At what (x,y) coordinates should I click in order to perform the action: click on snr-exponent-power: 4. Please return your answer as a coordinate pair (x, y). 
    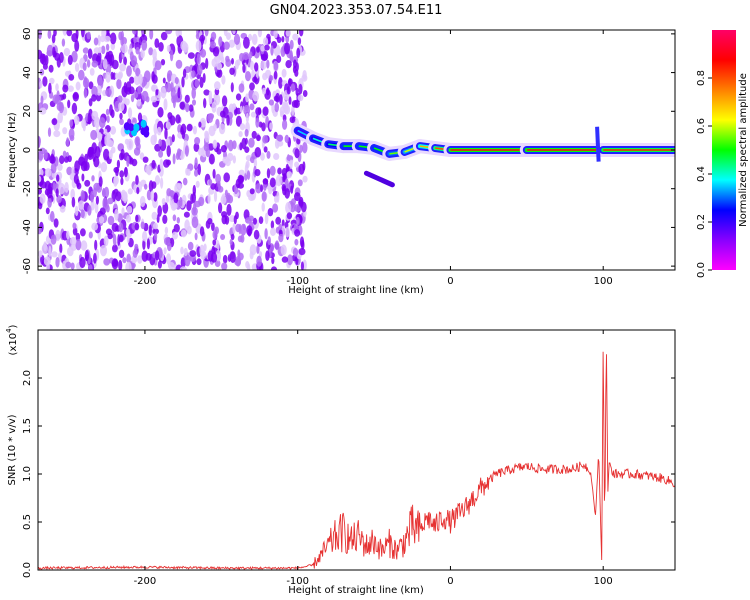
    Looking at the image, I should click on (9, 330).